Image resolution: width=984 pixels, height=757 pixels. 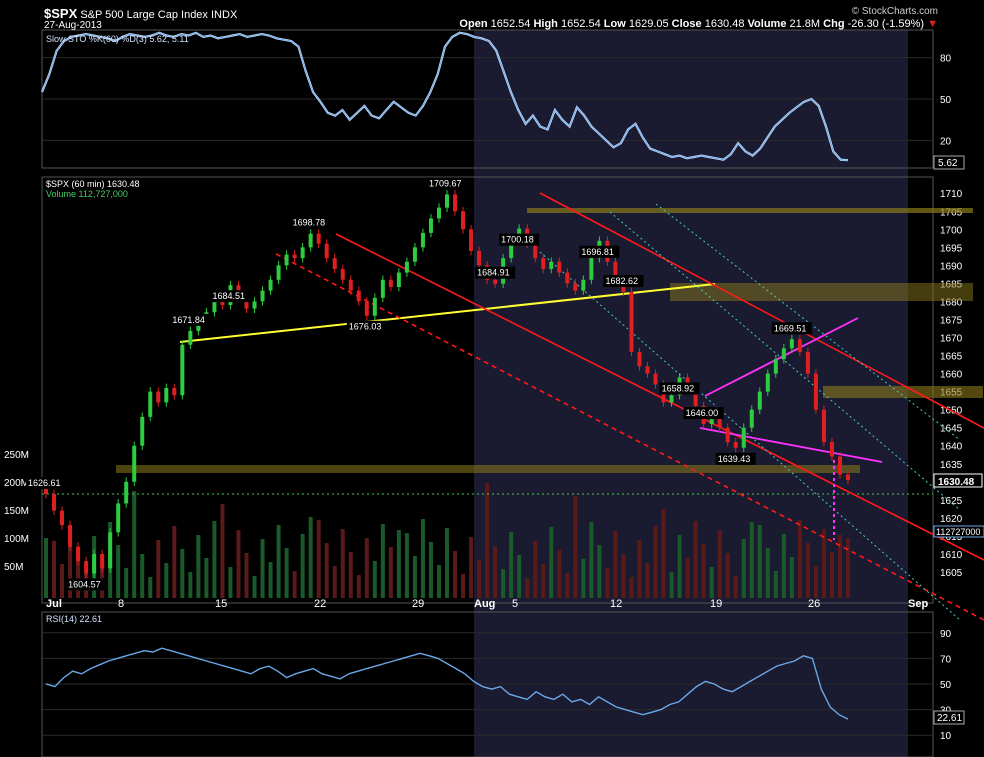 I want to click on price-tick-6: 1635, so click(x=951, y=465).